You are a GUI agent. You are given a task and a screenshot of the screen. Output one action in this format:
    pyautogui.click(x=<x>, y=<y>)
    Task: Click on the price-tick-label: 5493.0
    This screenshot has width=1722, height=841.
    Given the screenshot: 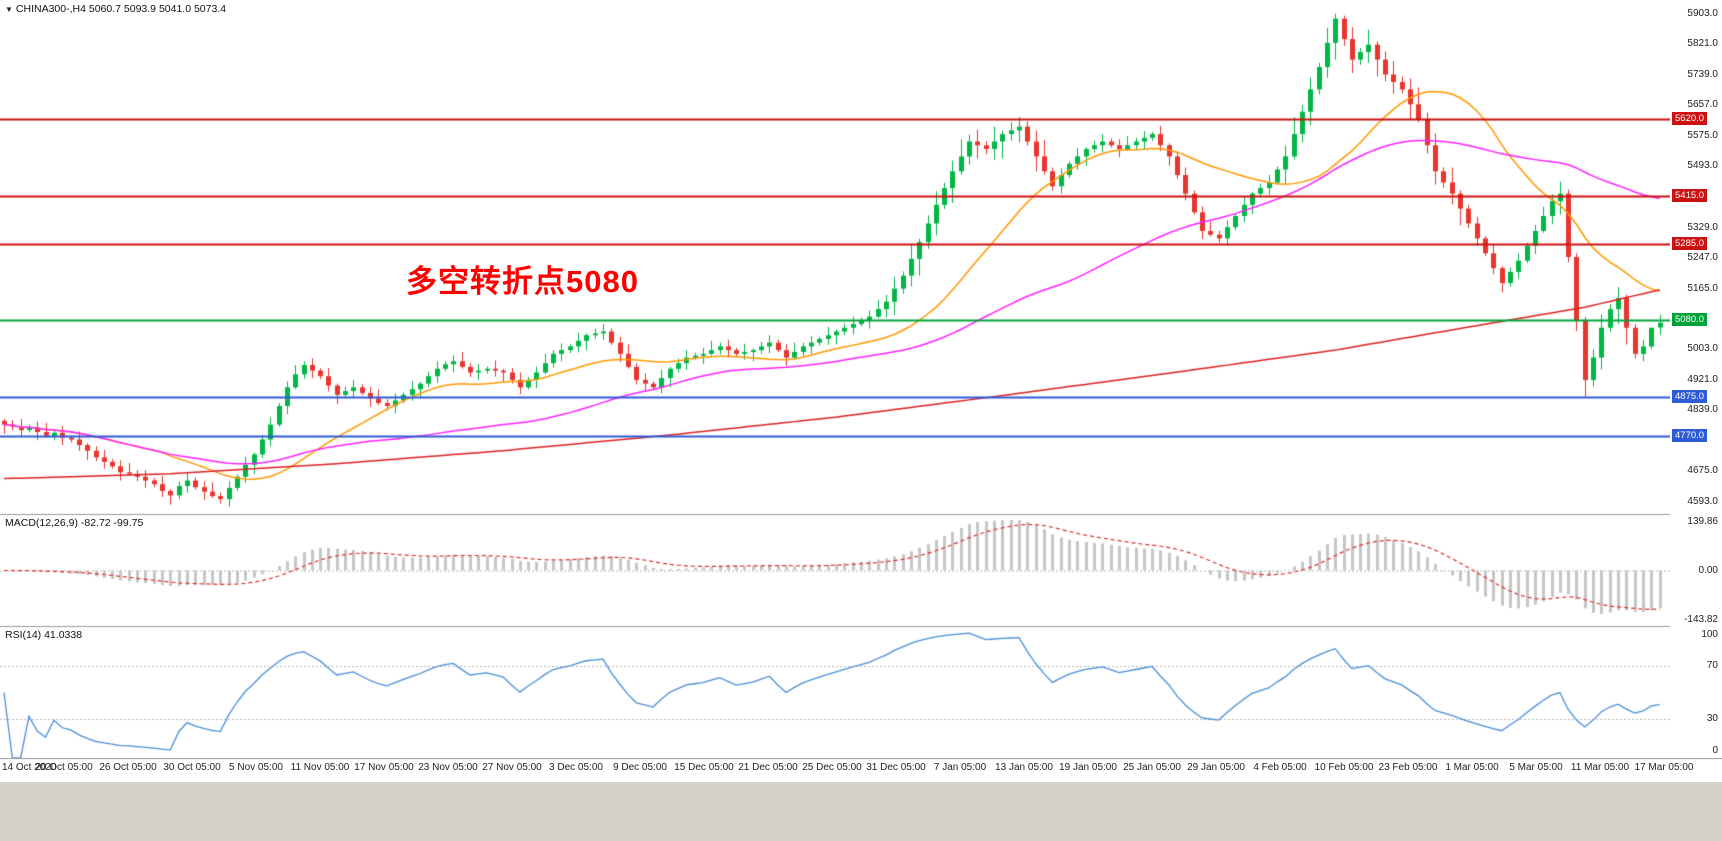 What is the action you would take?
    pyautogui.click(x=1702, y=166)
    